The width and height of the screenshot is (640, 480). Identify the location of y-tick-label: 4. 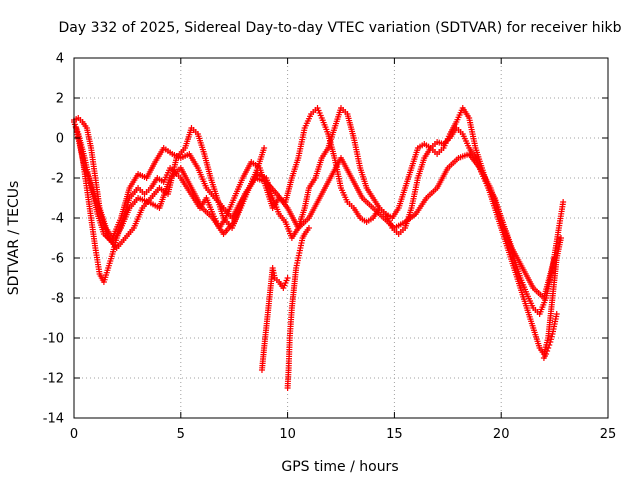
(60, 59).